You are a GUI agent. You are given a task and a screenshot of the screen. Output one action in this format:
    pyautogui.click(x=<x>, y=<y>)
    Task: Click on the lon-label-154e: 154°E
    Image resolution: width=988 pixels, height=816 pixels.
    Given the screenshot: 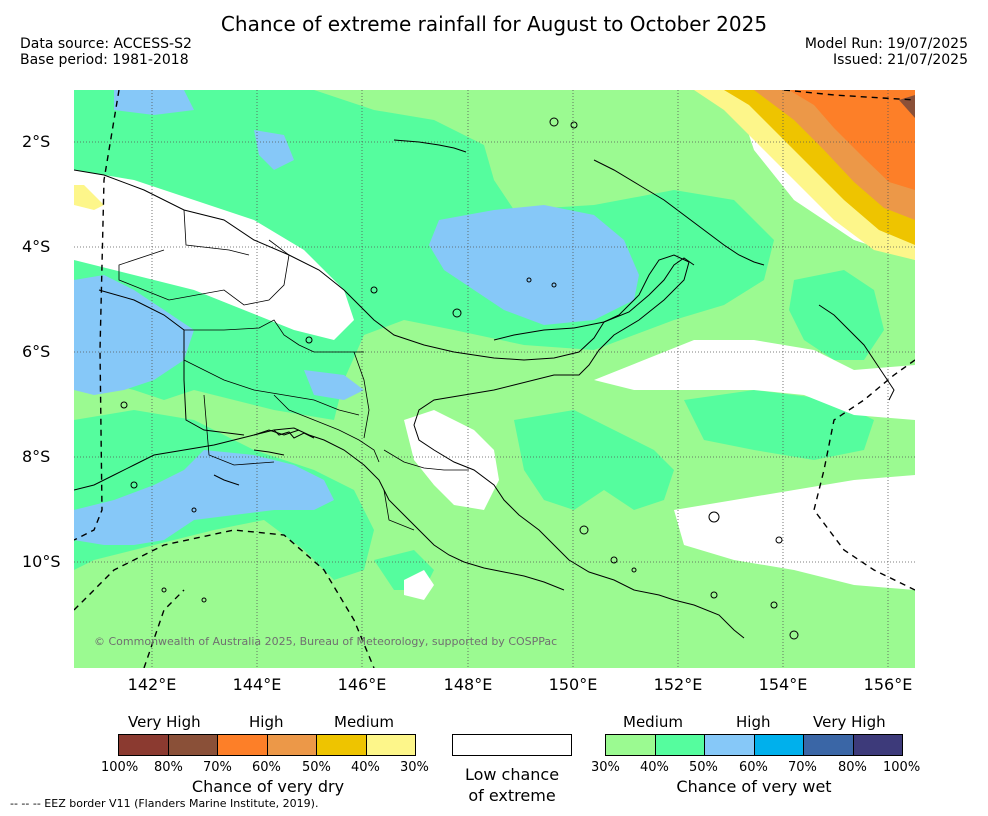 What is the action you would take?
    pyautogui.click(x=783, y=684)
    